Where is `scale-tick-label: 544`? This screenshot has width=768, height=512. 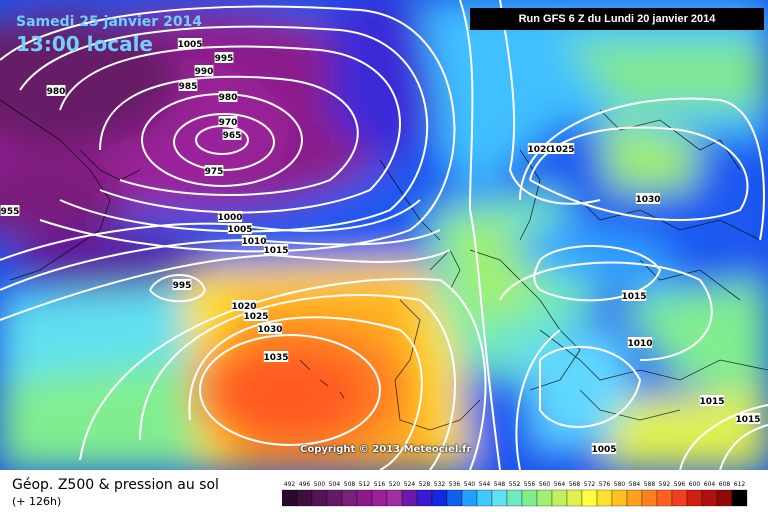 scale-tick-label: 544 is located at coordinates (485, 484).